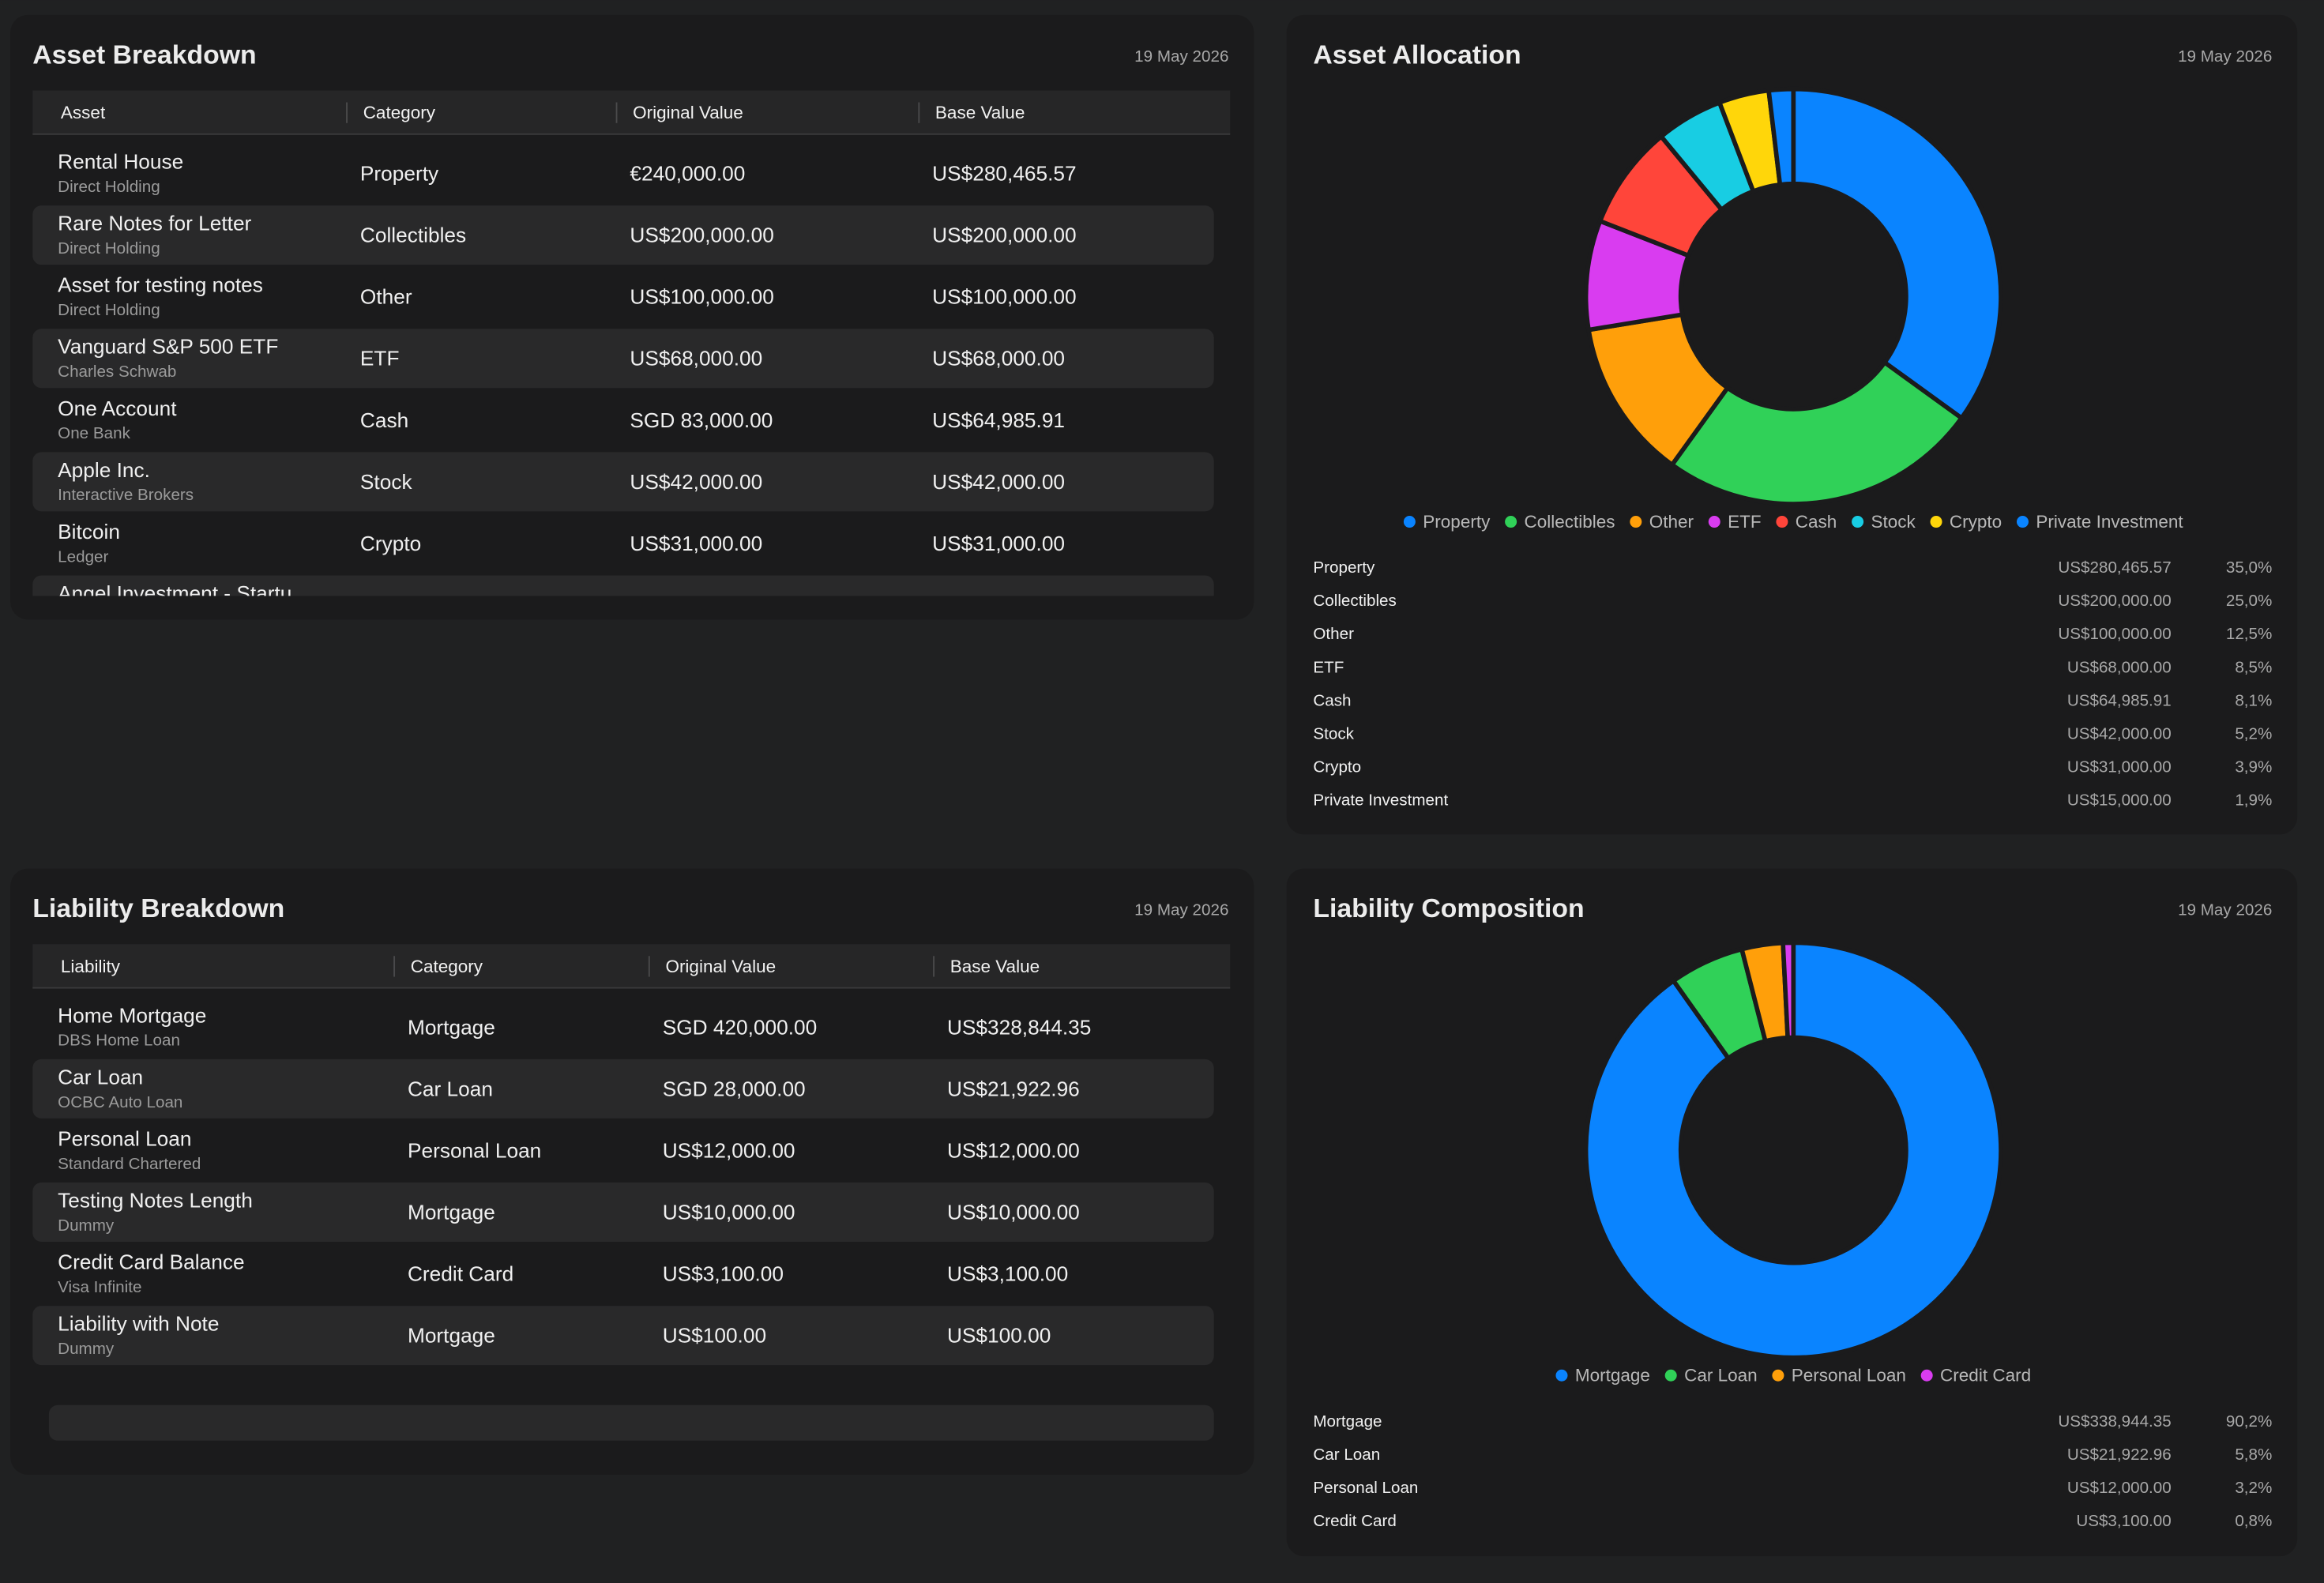 This screenshot has height=1583, width=2324. Describe the element at coordinates (1893, 522) in the screenshot. I see `legend-label: Stock` at that location.